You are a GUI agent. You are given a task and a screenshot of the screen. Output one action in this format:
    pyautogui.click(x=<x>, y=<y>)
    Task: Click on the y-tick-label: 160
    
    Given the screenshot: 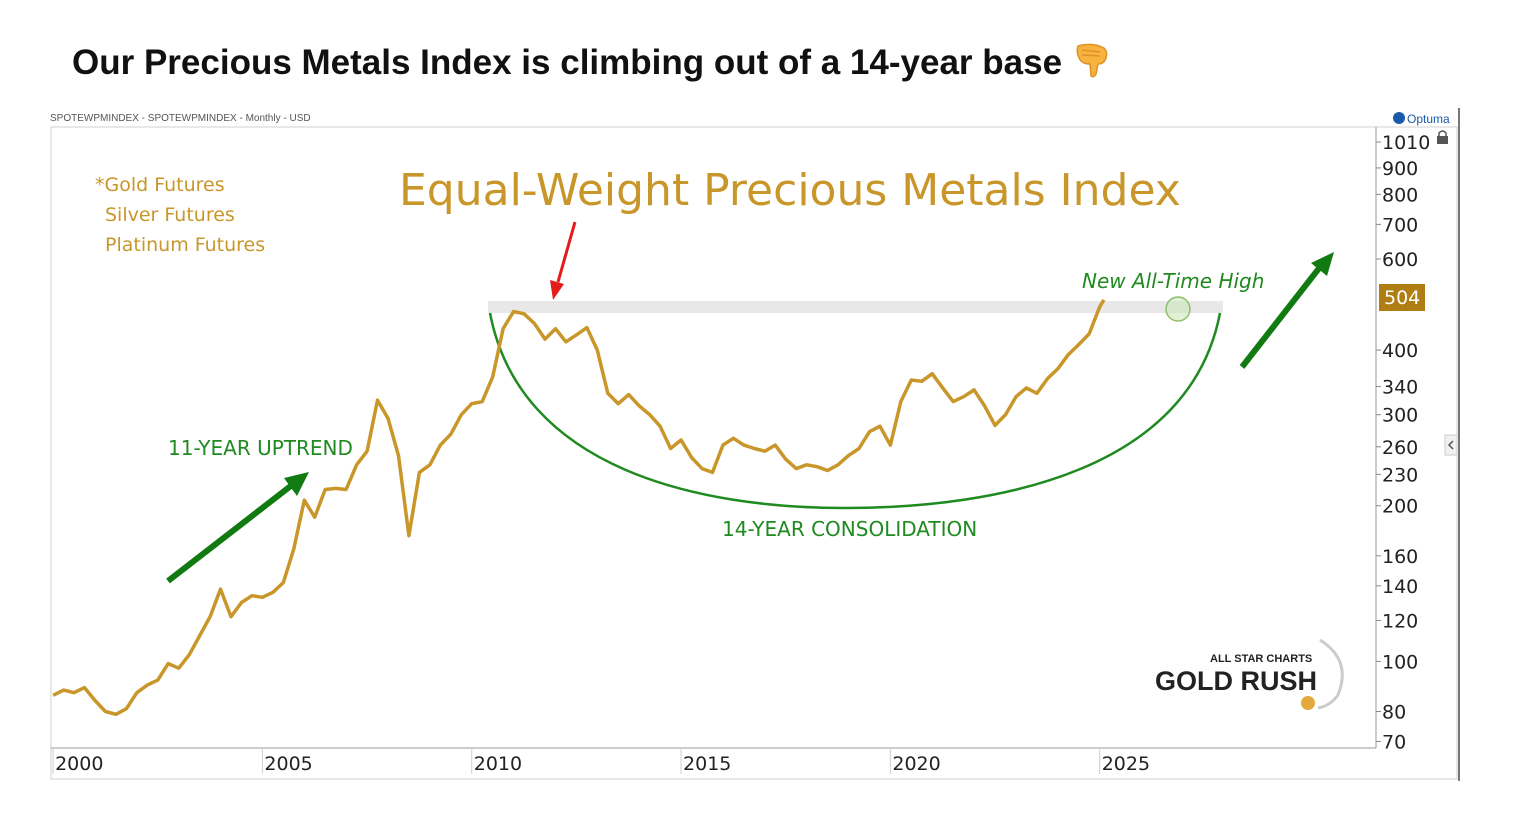 What is the action you would take?
    pyautogui.click(x=1400, y=557)
    